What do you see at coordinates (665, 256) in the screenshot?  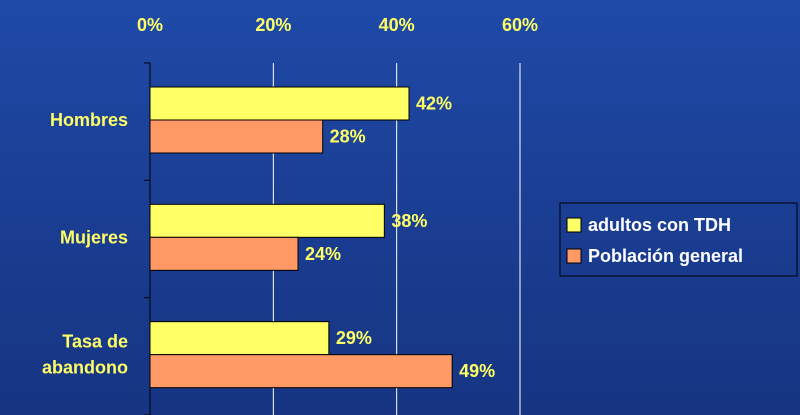 I see `legend-label: Población general` at bounding box center [665, 256].